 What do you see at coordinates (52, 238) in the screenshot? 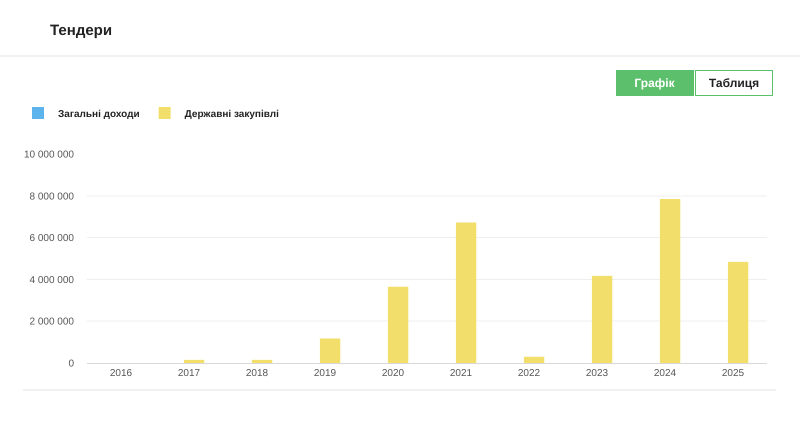
I see `y-tick-label: 6 000 000` at bounding box center [52, 238].